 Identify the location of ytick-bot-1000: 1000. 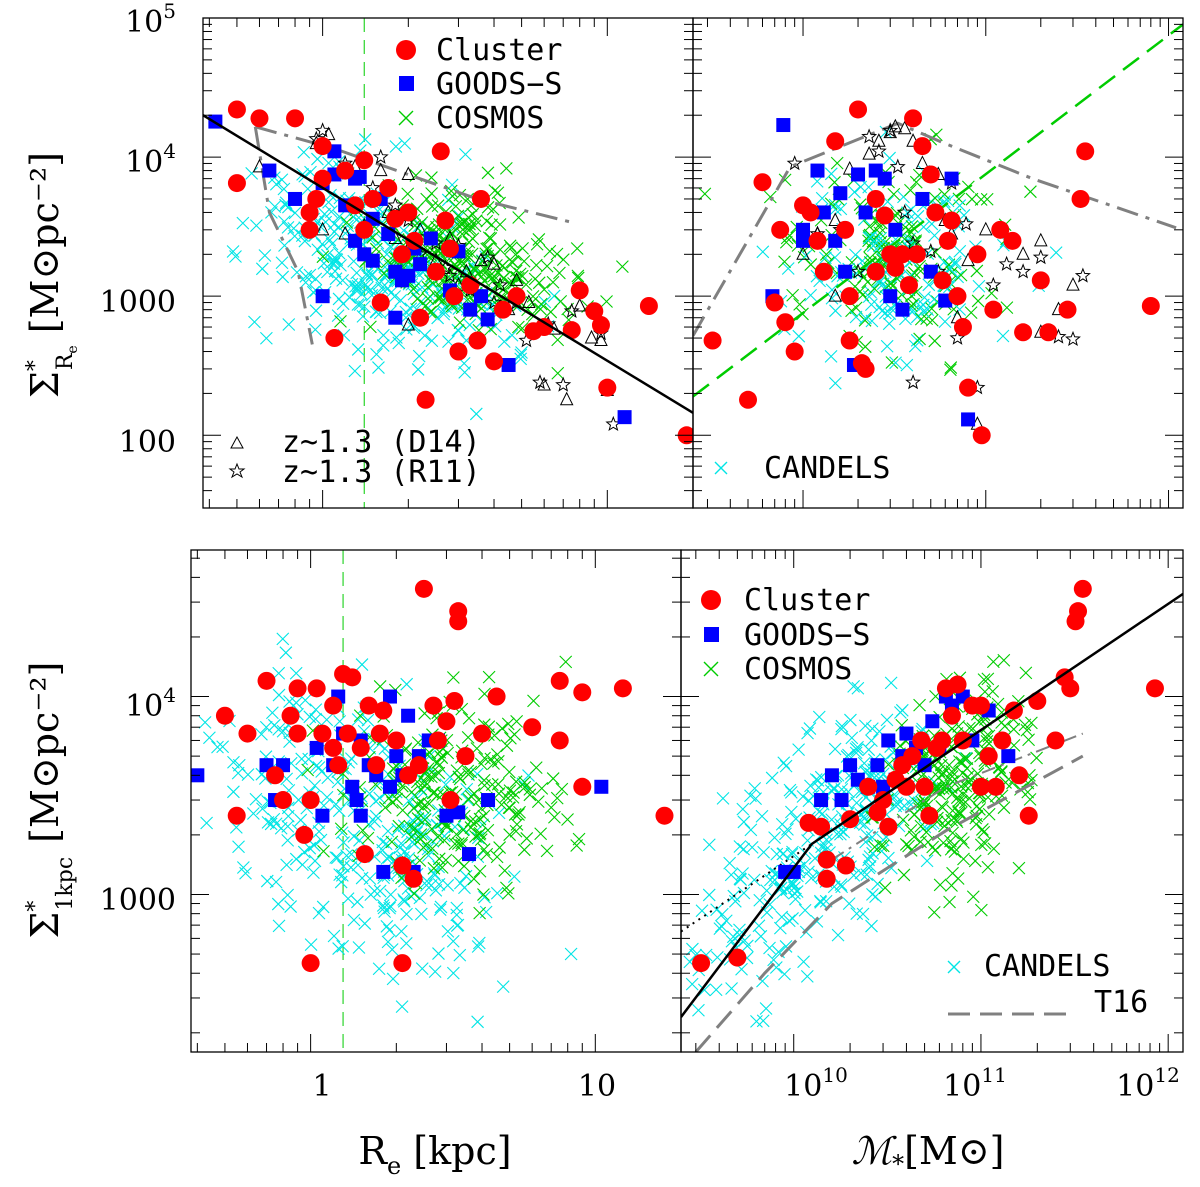
(138, 900).